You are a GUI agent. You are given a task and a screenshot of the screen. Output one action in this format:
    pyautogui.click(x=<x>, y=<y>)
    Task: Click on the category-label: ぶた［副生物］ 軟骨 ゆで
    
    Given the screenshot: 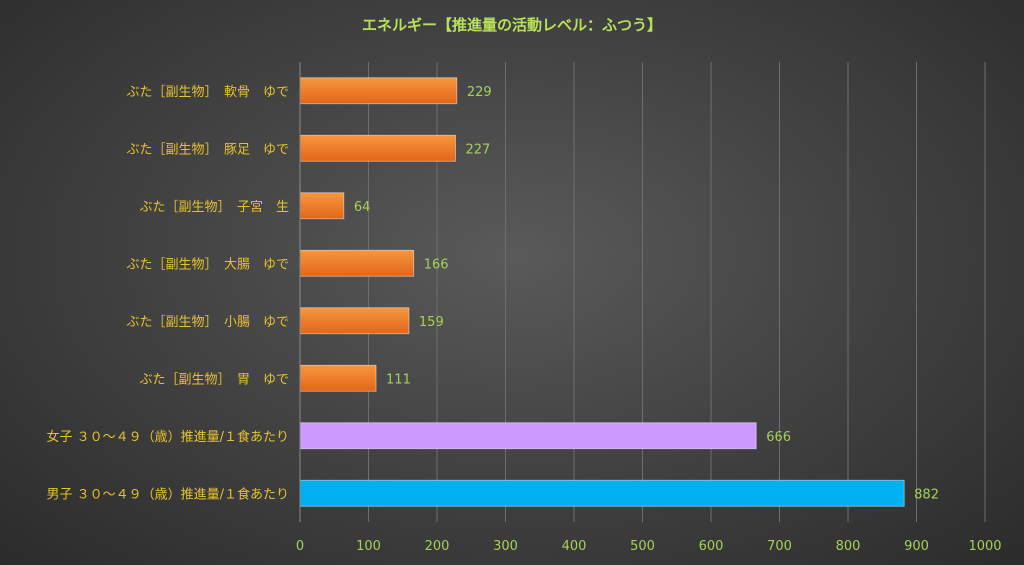 What is the action you would take?
    pyautogui.click(x=207, y=92)
    